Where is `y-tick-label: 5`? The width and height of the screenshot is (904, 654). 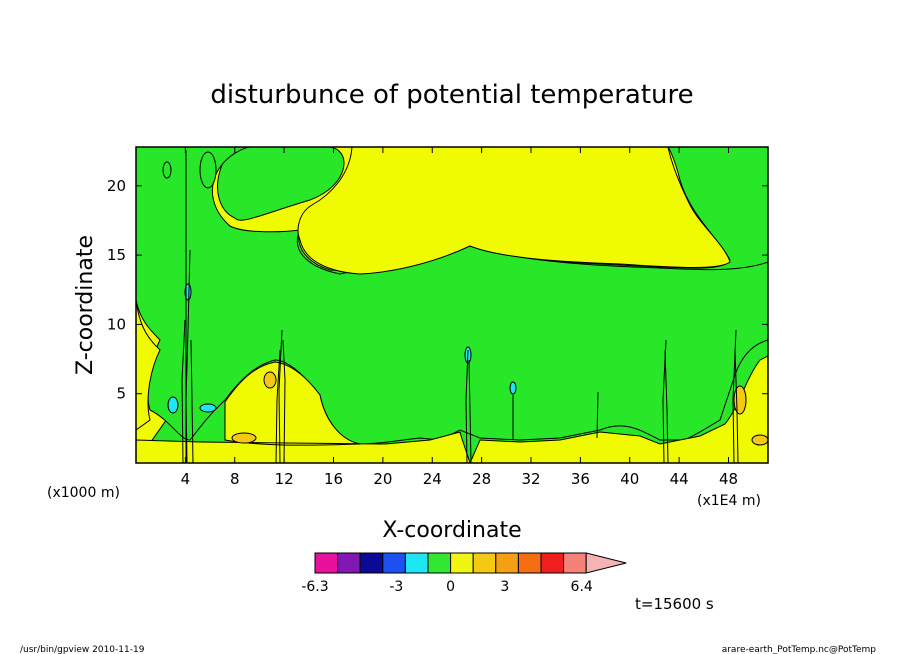
y-tick-label: 5 is located at coordinates (121, 394).